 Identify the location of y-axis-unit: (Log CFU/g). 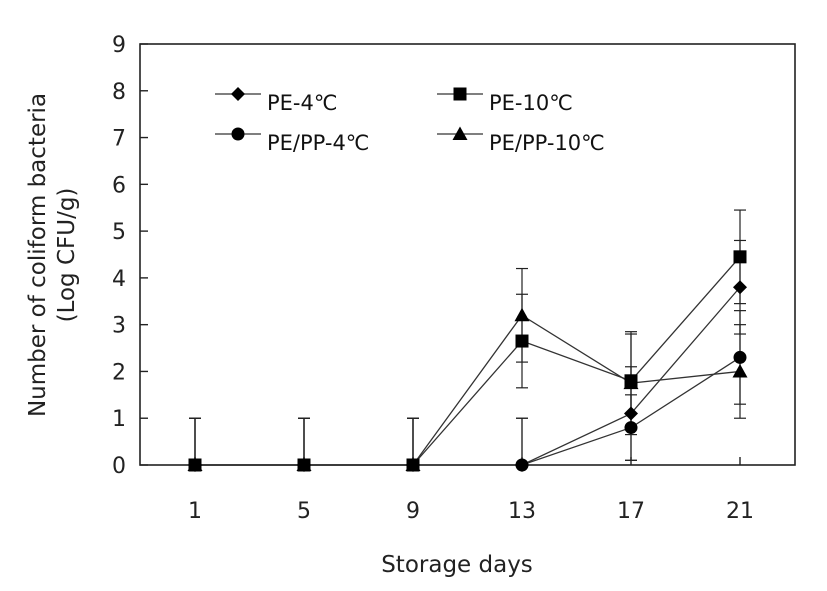
(67, 255).